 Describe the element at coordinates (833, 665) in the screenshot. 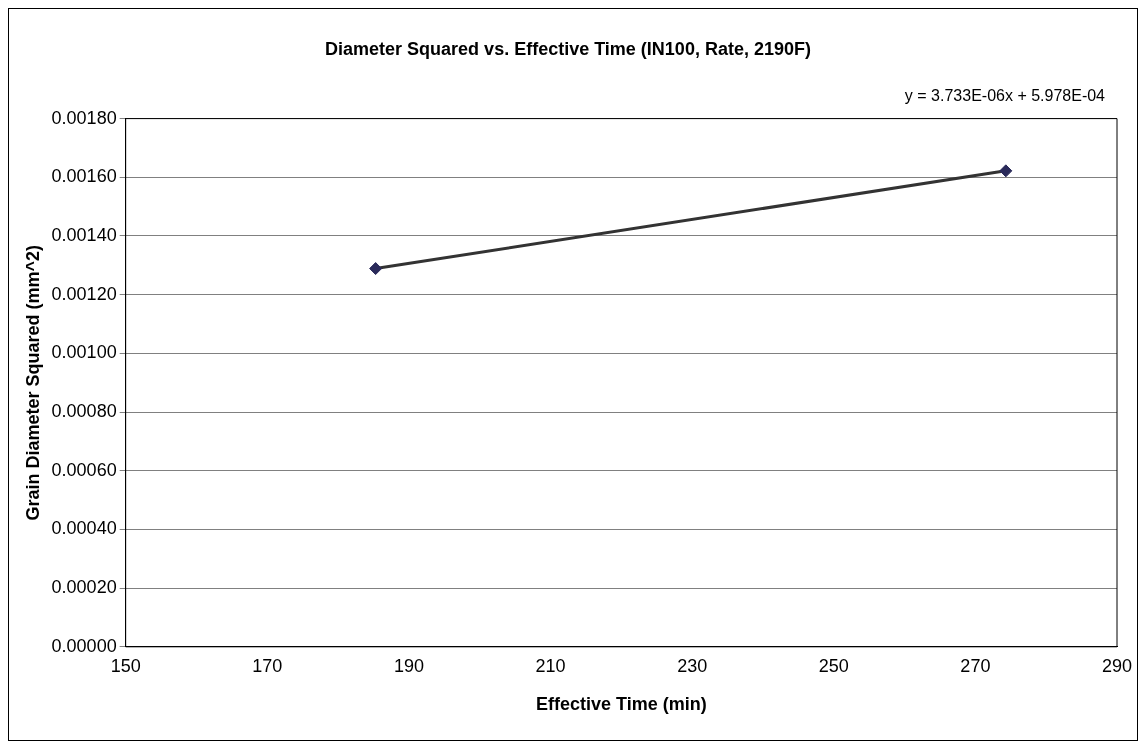

I see `x-tick-label: 250` at that location.